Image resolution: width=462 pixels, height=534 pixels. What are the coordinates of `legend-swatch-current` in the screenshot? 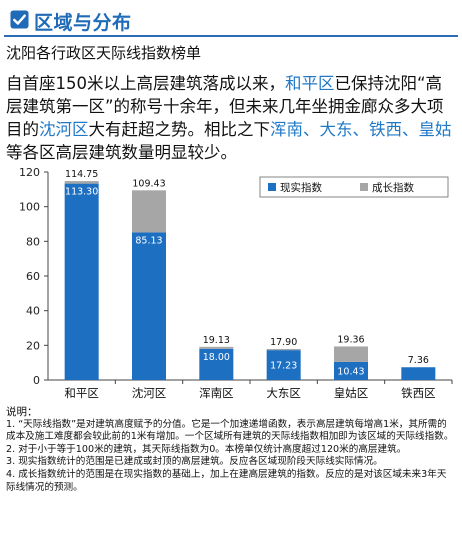 It's located at (272, 187).